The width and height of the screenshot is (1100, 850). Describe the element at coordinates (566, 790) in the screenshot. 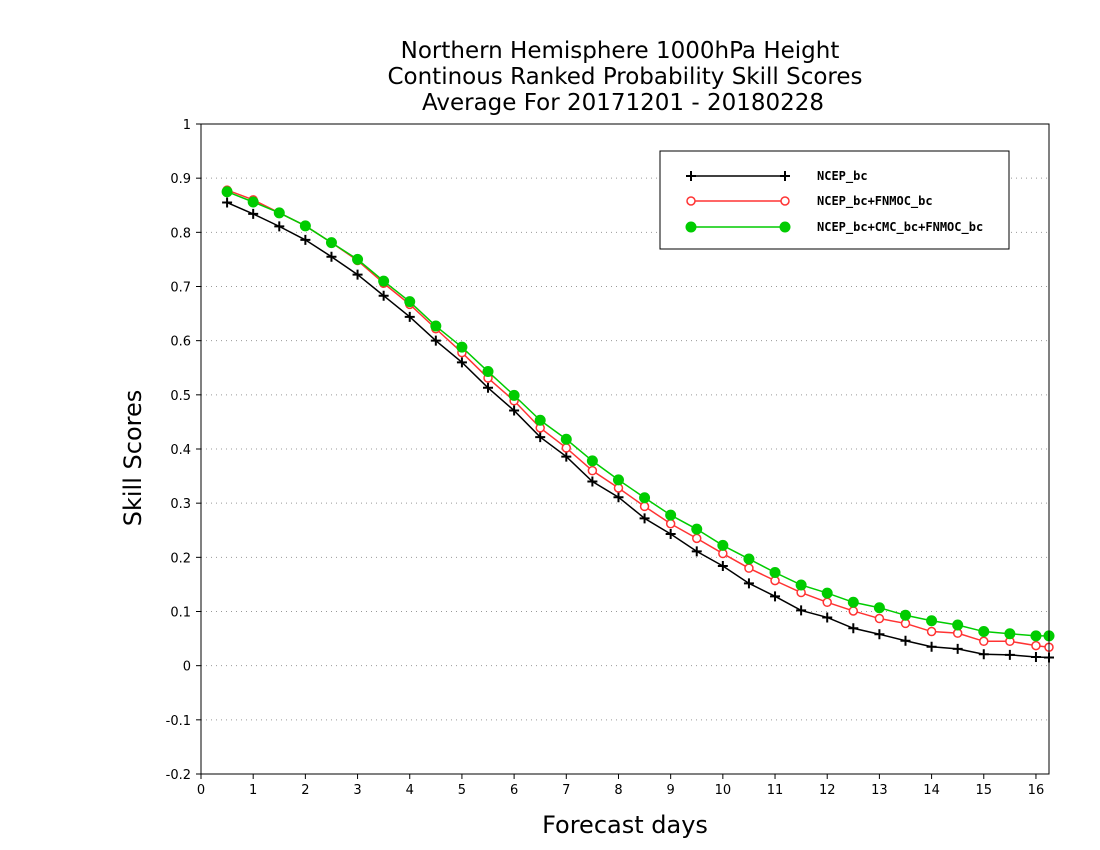

I see `x-tick-label: 7` at that location.